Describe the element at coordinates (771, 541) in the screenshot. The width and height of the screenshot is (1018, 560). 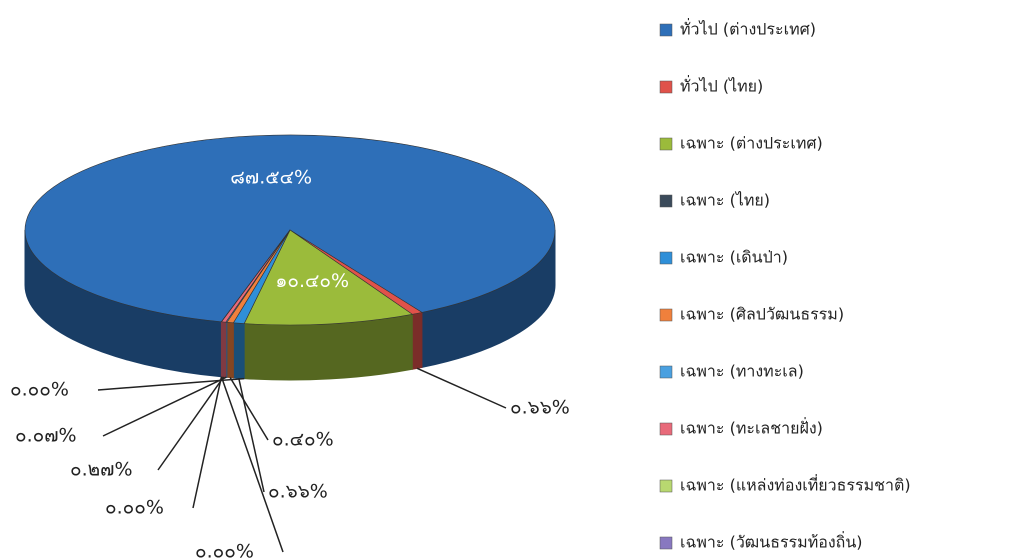
I see `legend-label: เฉพาะ (วัฒนธรรมท้องถิ่น)` at that location.